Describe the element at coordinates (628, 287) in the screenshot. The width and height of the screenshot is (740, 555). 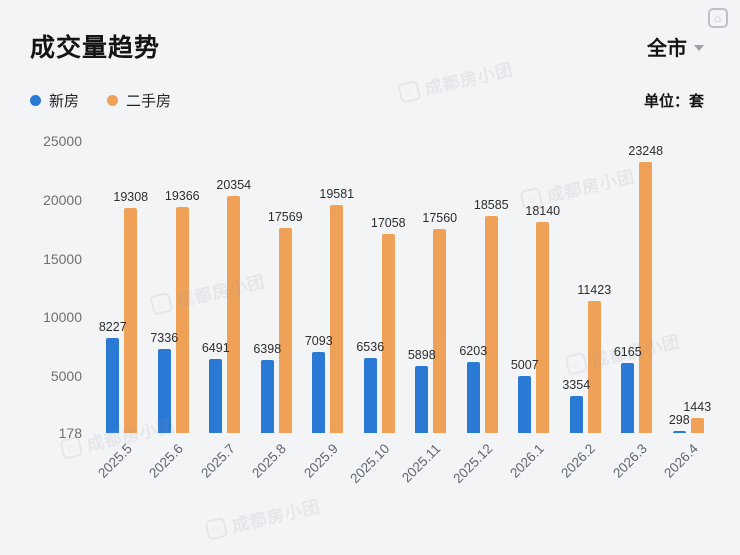
I see `bar-wrap: 6165` at that location.